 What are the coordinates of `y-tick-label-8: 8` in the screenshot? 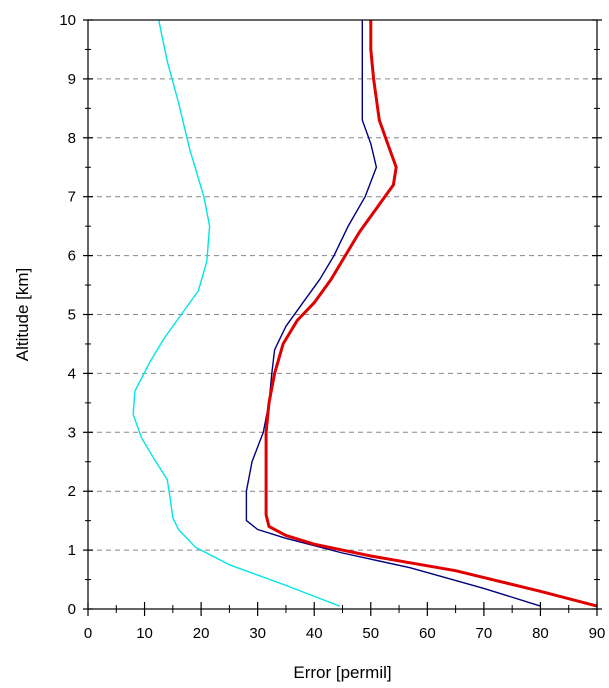 It's located at (72, 138).